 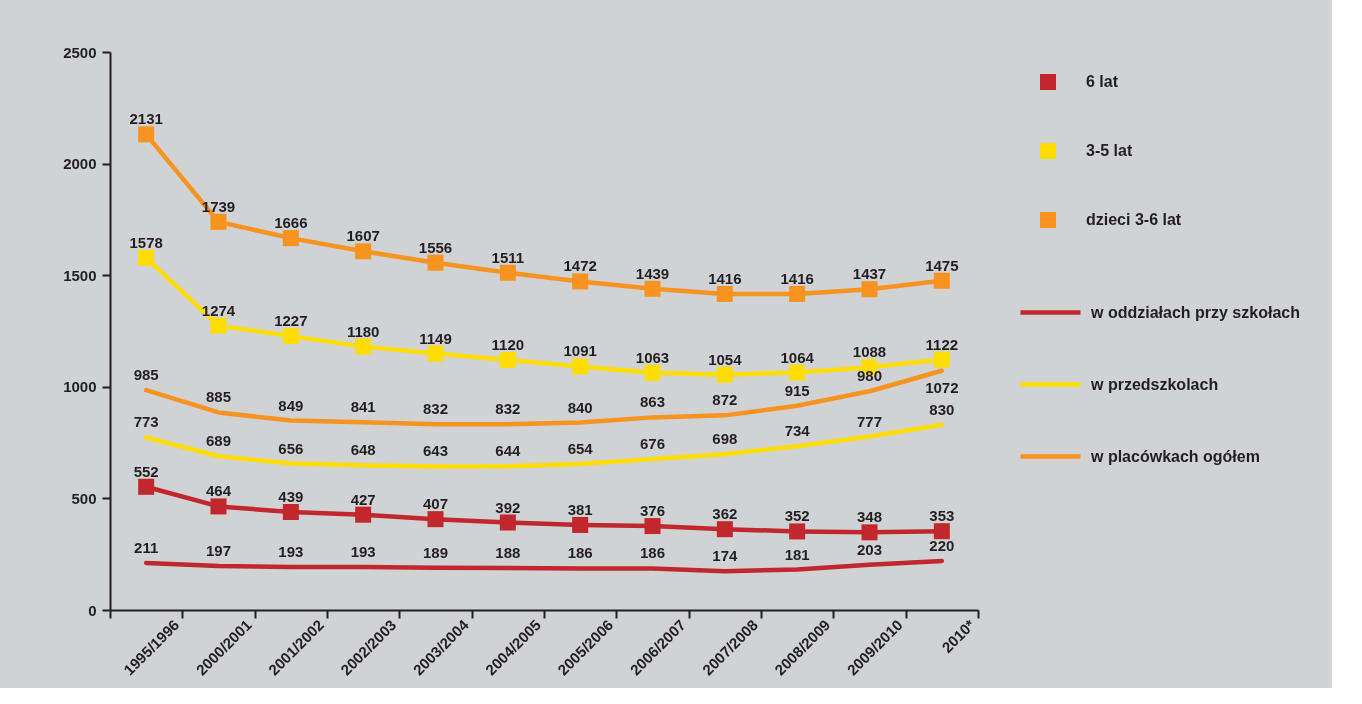 I want to click on data-label: 1072, so click(x=942, y=387).